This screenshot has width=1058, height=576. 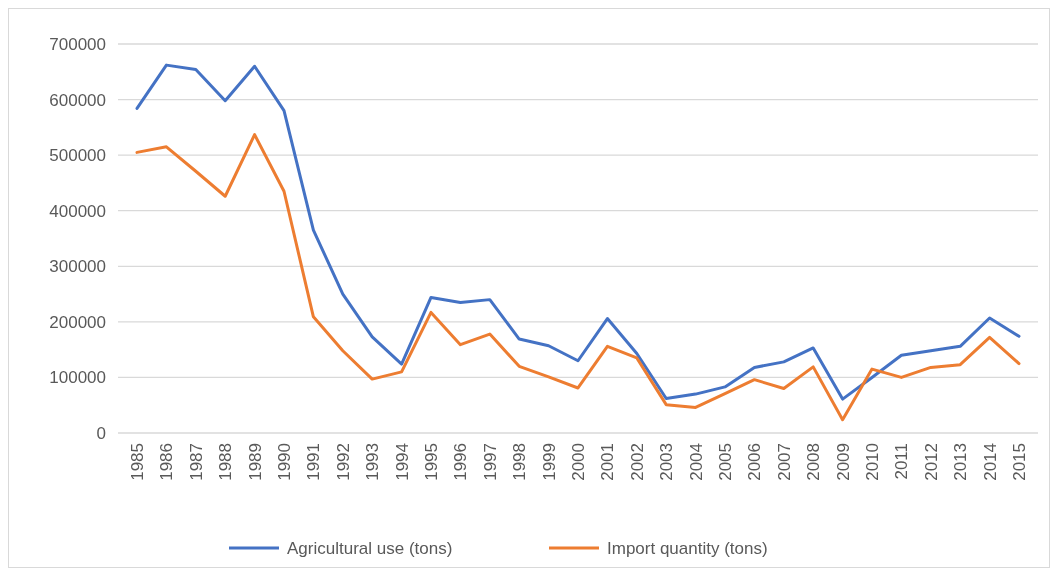 I want to click on y-tick-label: 300000, so click(x=77, y=267).